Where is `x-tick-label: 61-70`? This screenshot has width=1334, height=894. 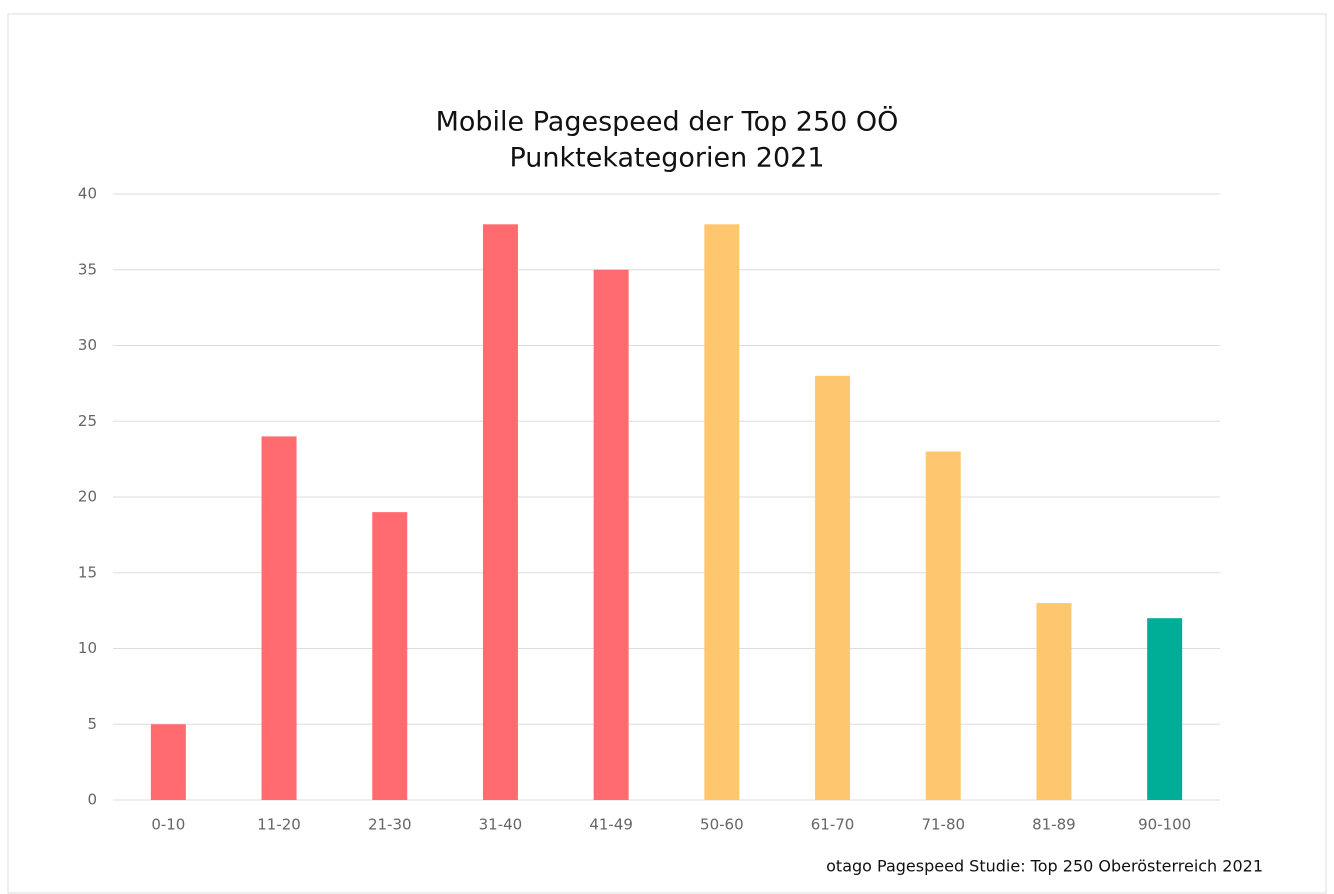
x-tick-label: 61-70 is located at coordinates (833, 825).